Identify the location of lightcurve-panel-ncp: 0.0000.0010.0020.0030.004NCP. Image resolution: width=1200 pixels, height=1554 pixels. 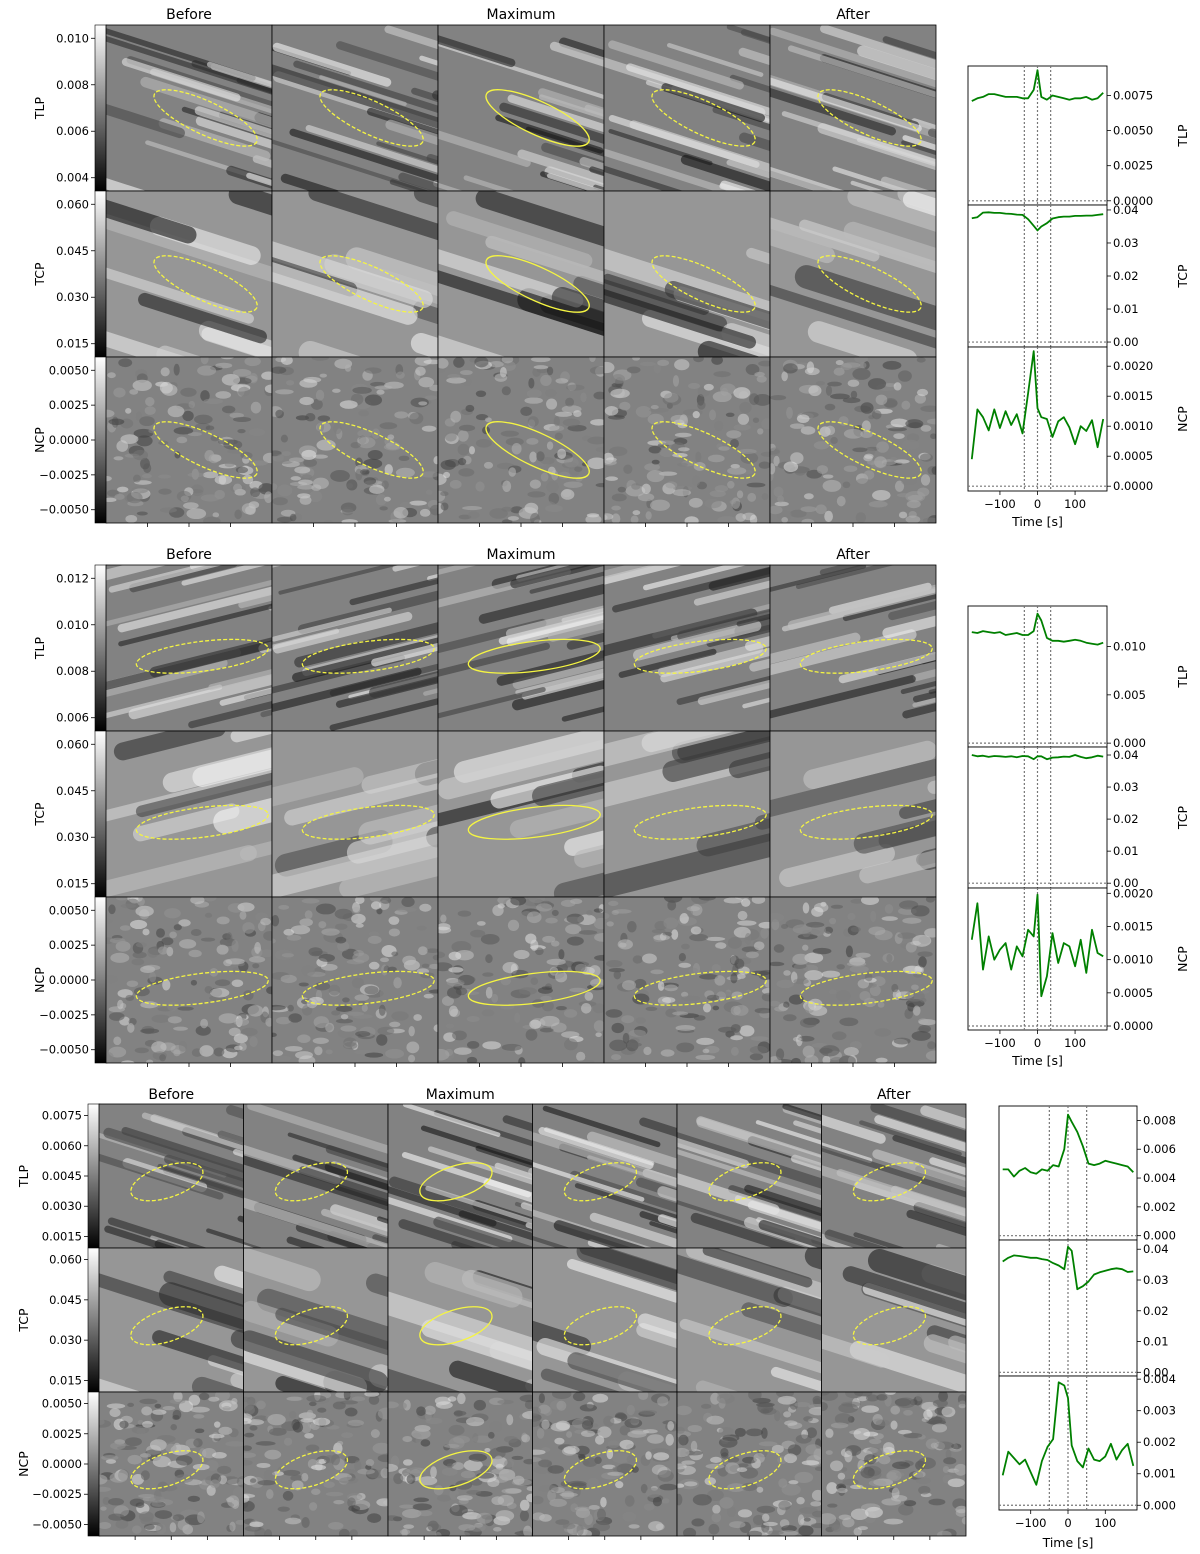
(1087, 1443).